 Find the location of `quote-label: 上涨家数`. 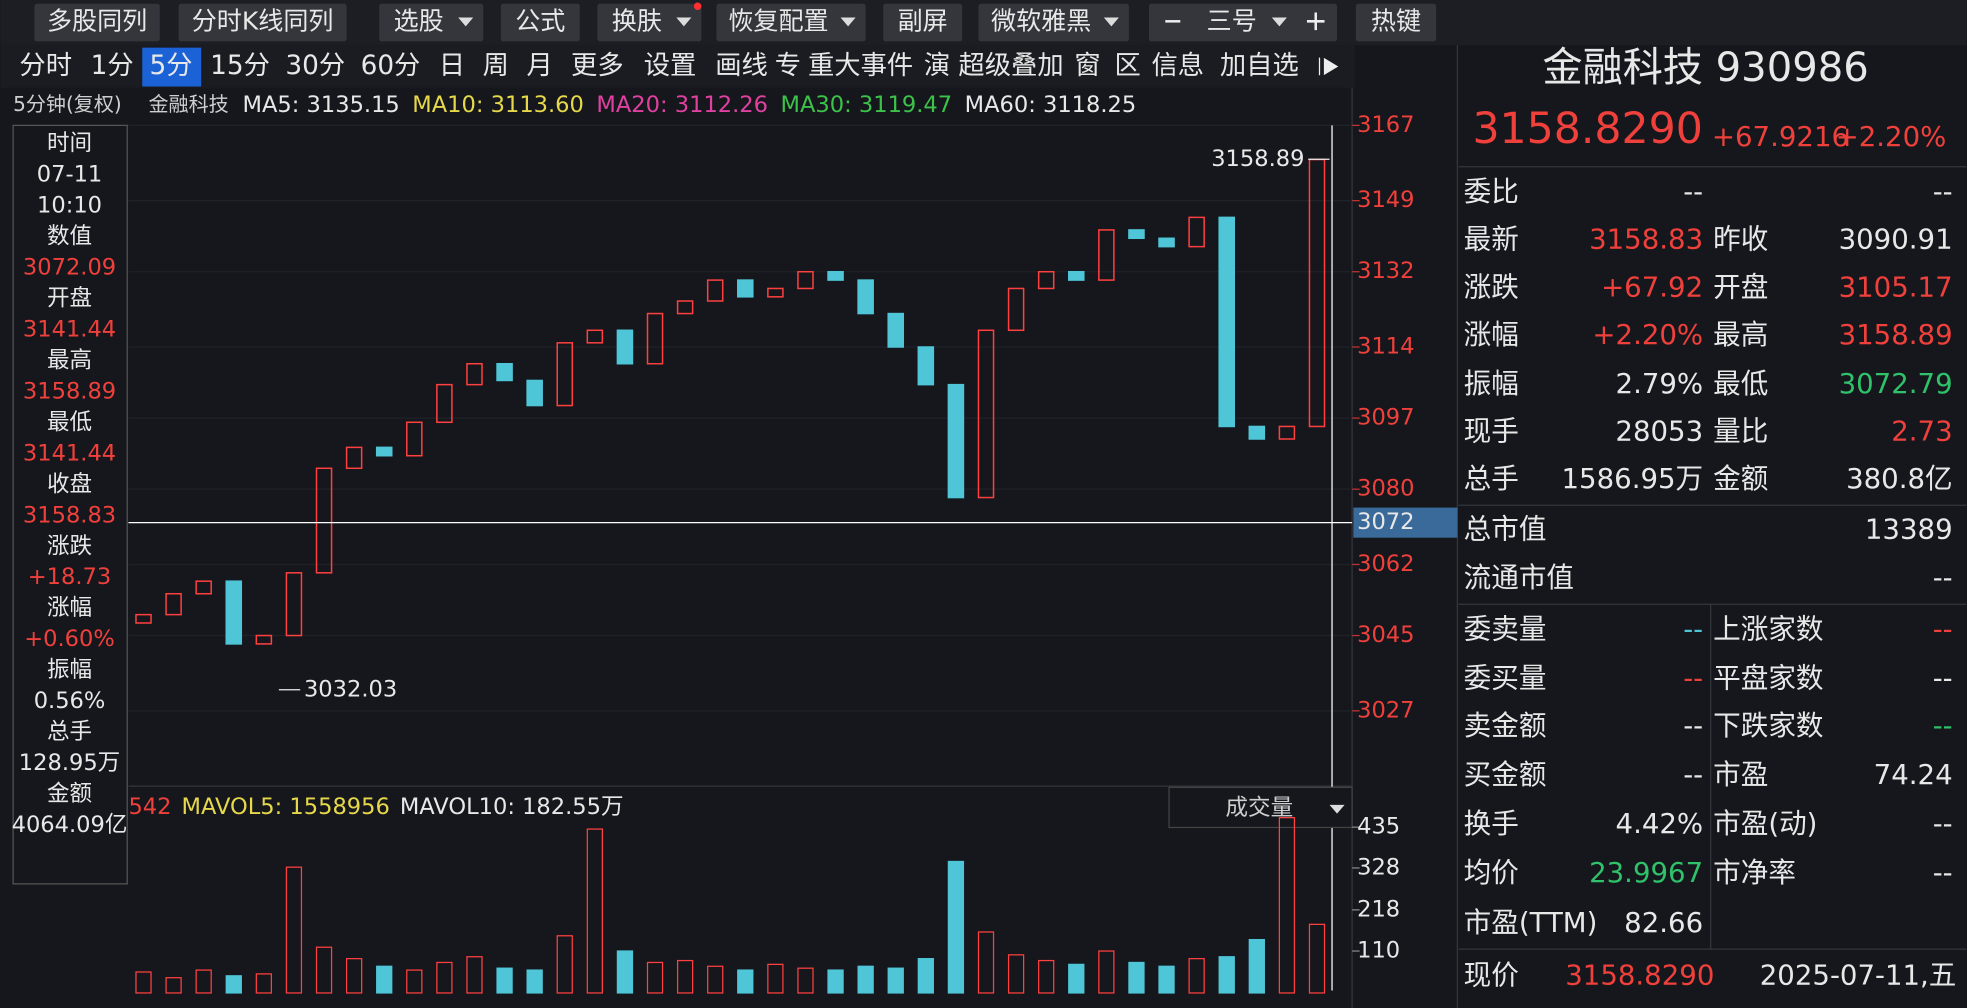

quote-label: 上涨家数 is located at coordinates (1768, 629).